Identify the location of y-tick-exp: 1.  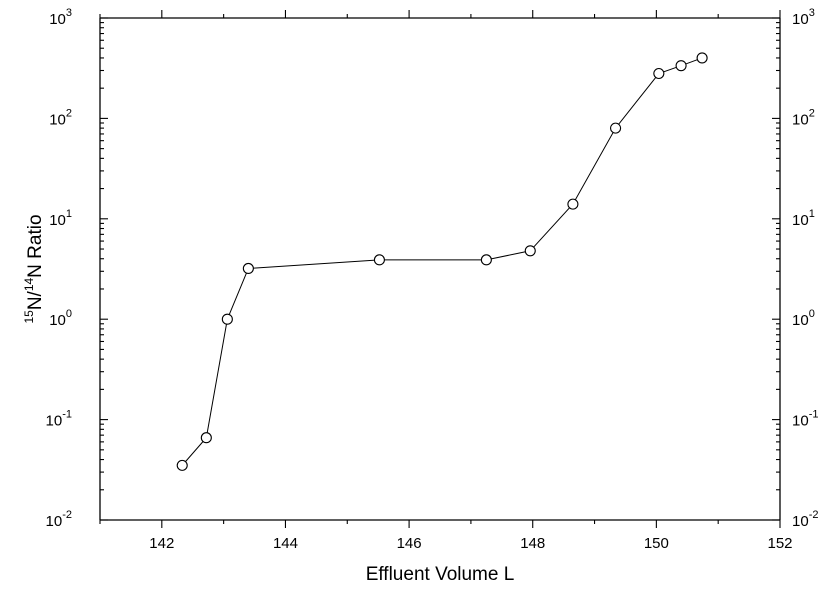
(69, 214).